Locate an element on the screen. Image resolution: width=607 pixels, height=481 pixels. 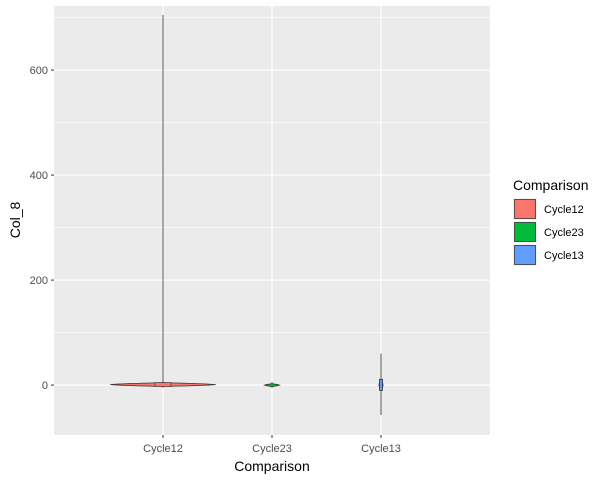
legend-entry-cycle23: Cycle23 is located at coordinates (548, 232).